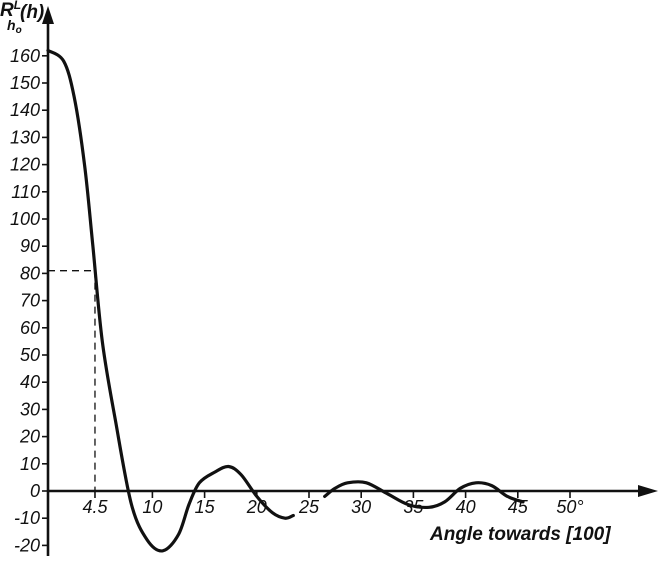 The height and width of the screenshot is (570, 663). I want to click on x-tick-label: 25, so click(309, 507).